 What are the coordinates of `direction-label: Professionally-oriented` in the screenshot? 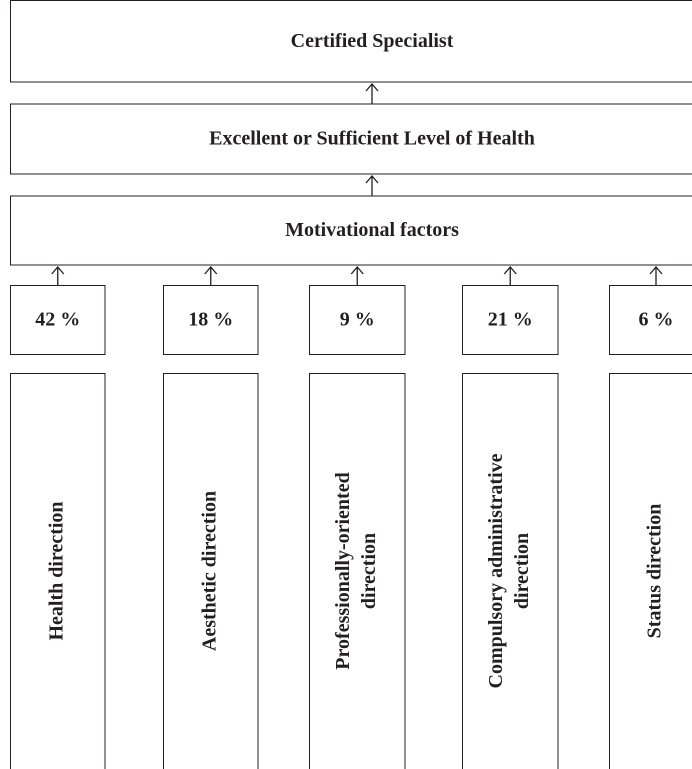 It's located at (343, 570).